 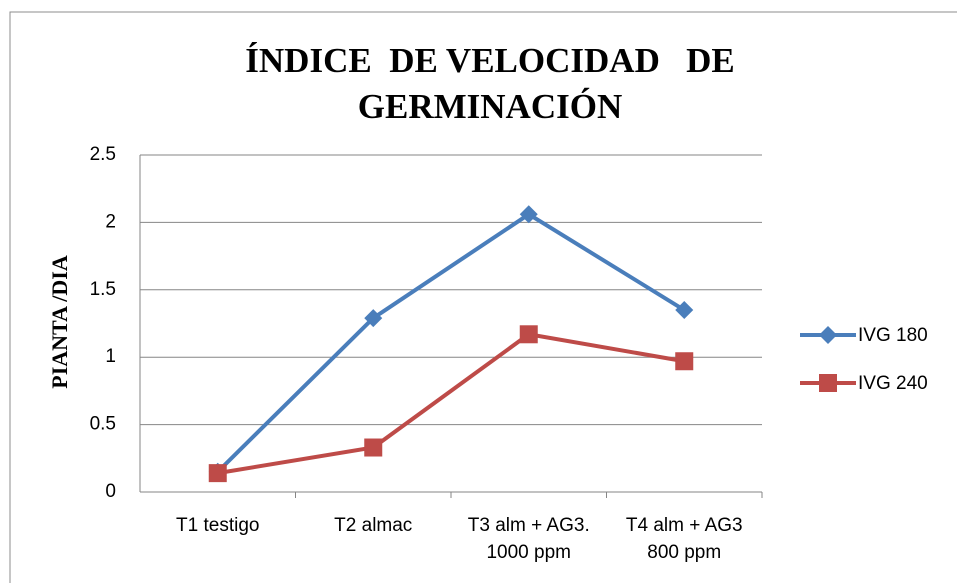 What do you see at coordinates (893, 383) in the screenshot?
I see `legend-label: IVG 240` at bounding box center [893, 383].